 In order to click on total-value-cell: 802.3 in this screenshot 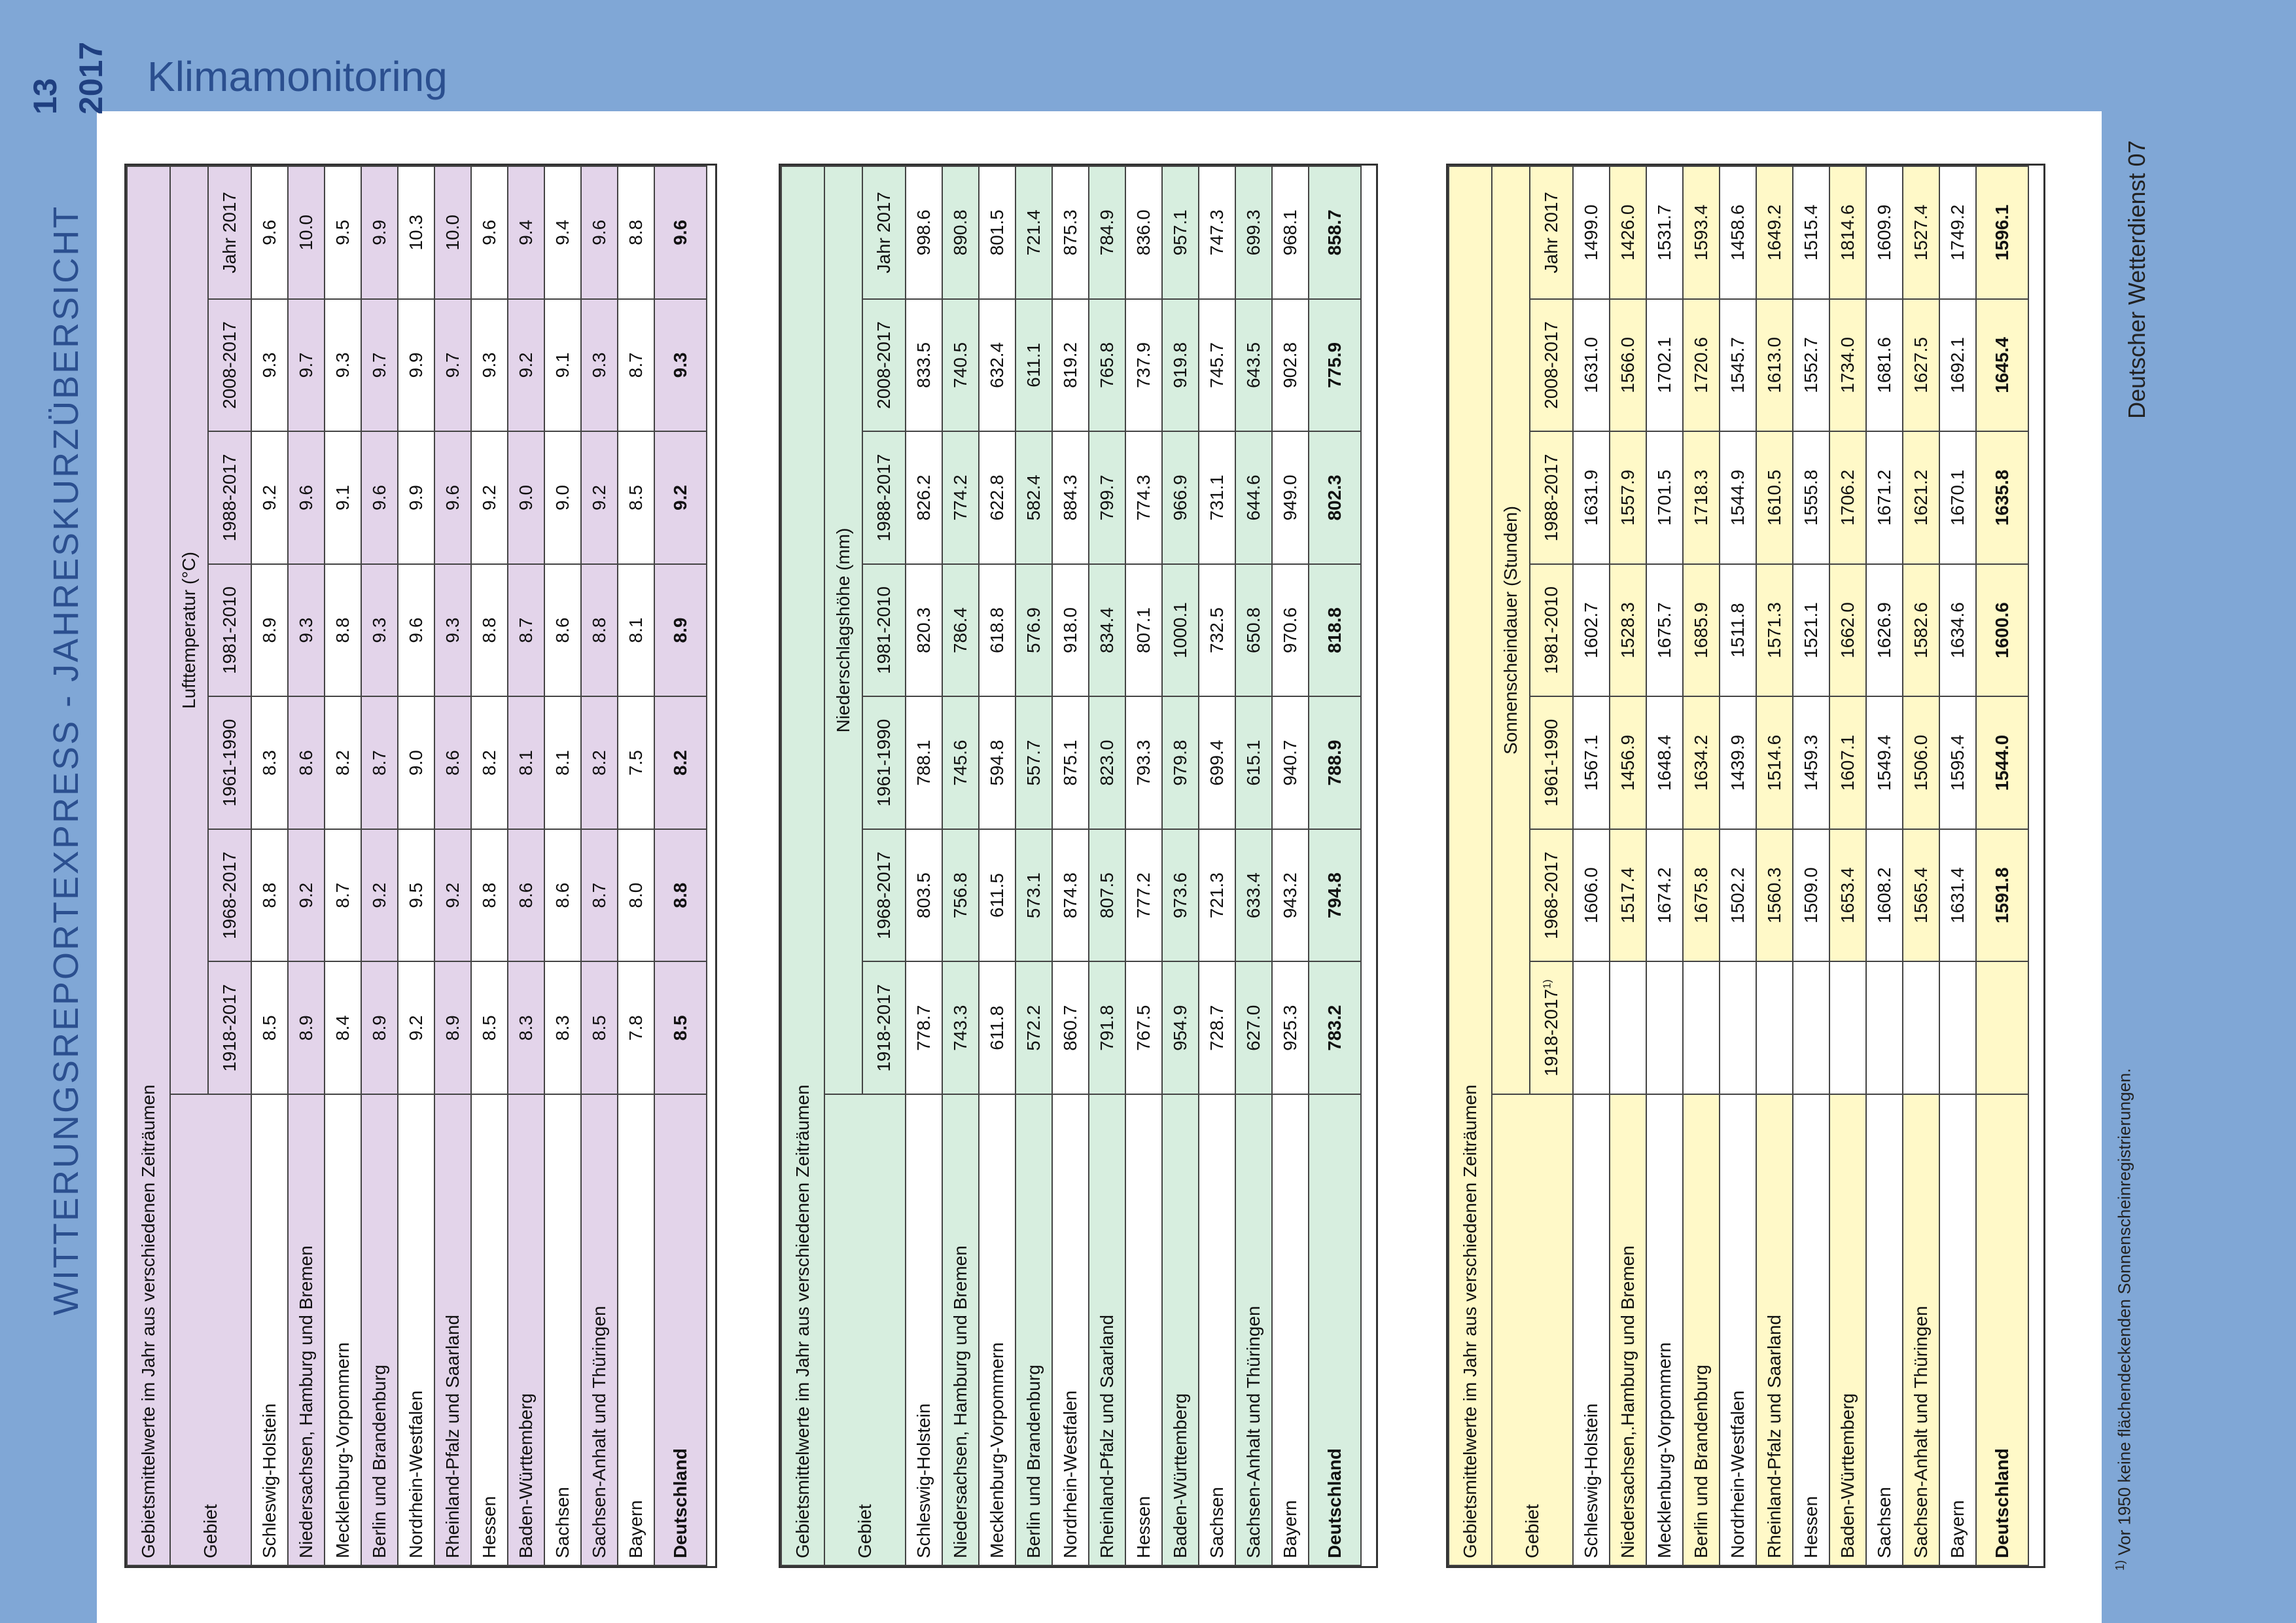, I will do `click(1335, 497)`.